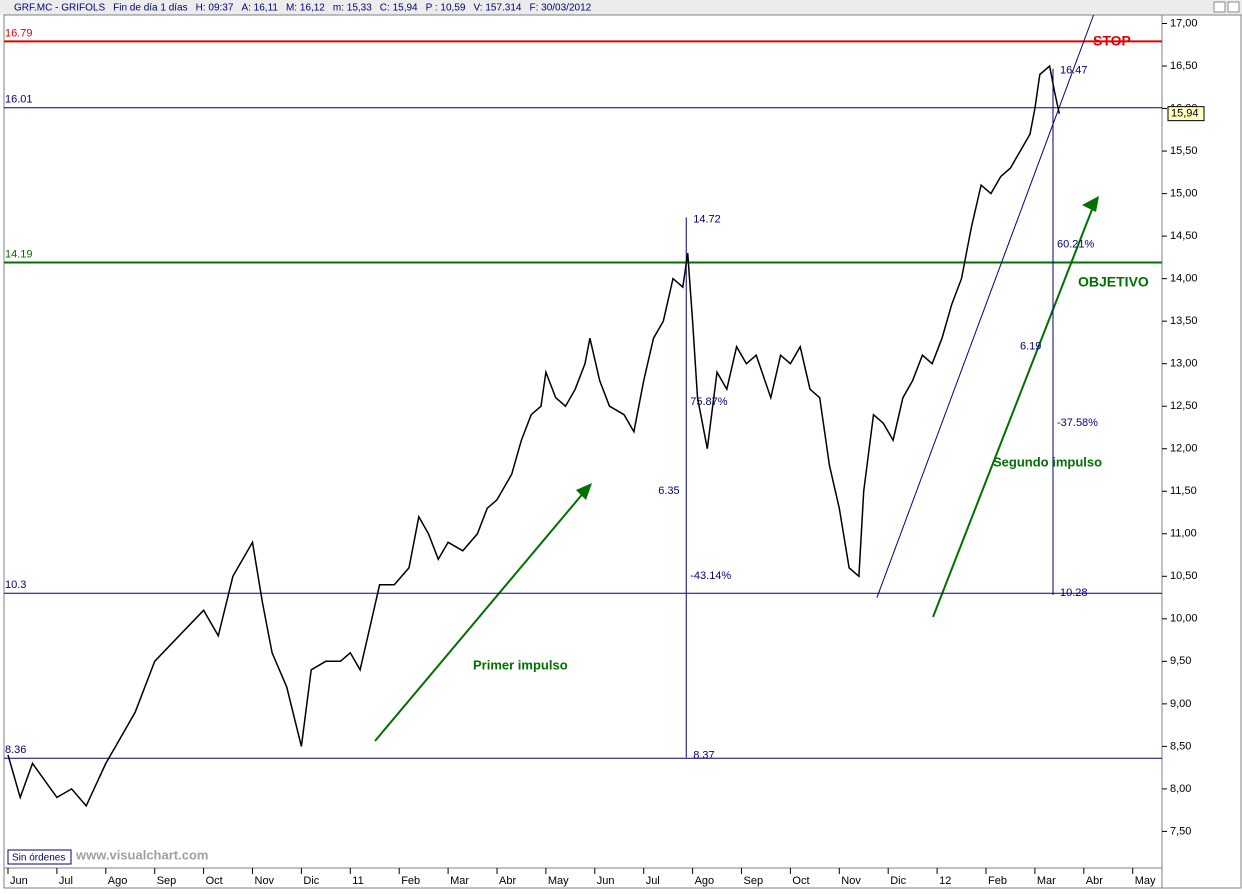 The width and height of the screenshot is (1242, 894). I want to click on last-price-label: 15,94, so click(1185, 114).